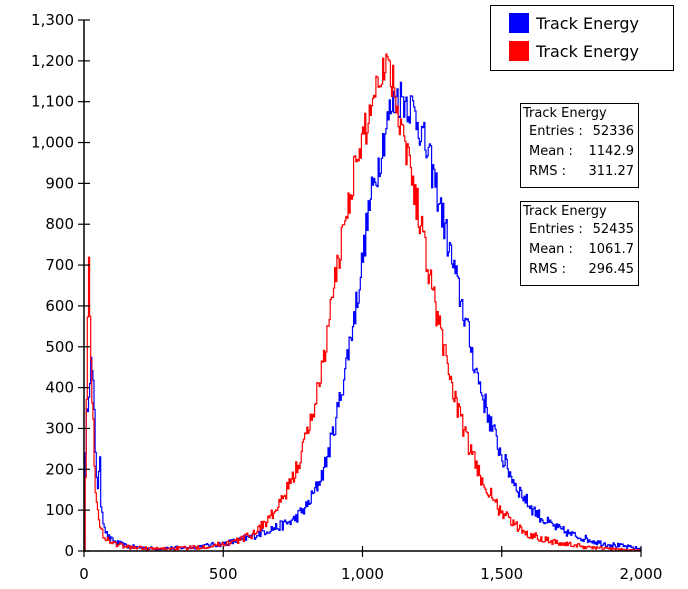 The height and width of the screenshot is (589, 688). What do you see at coordinates (611, 249) in the screenshot?
I see `stats-value: 1061.7` at bounding box center [611, 249].